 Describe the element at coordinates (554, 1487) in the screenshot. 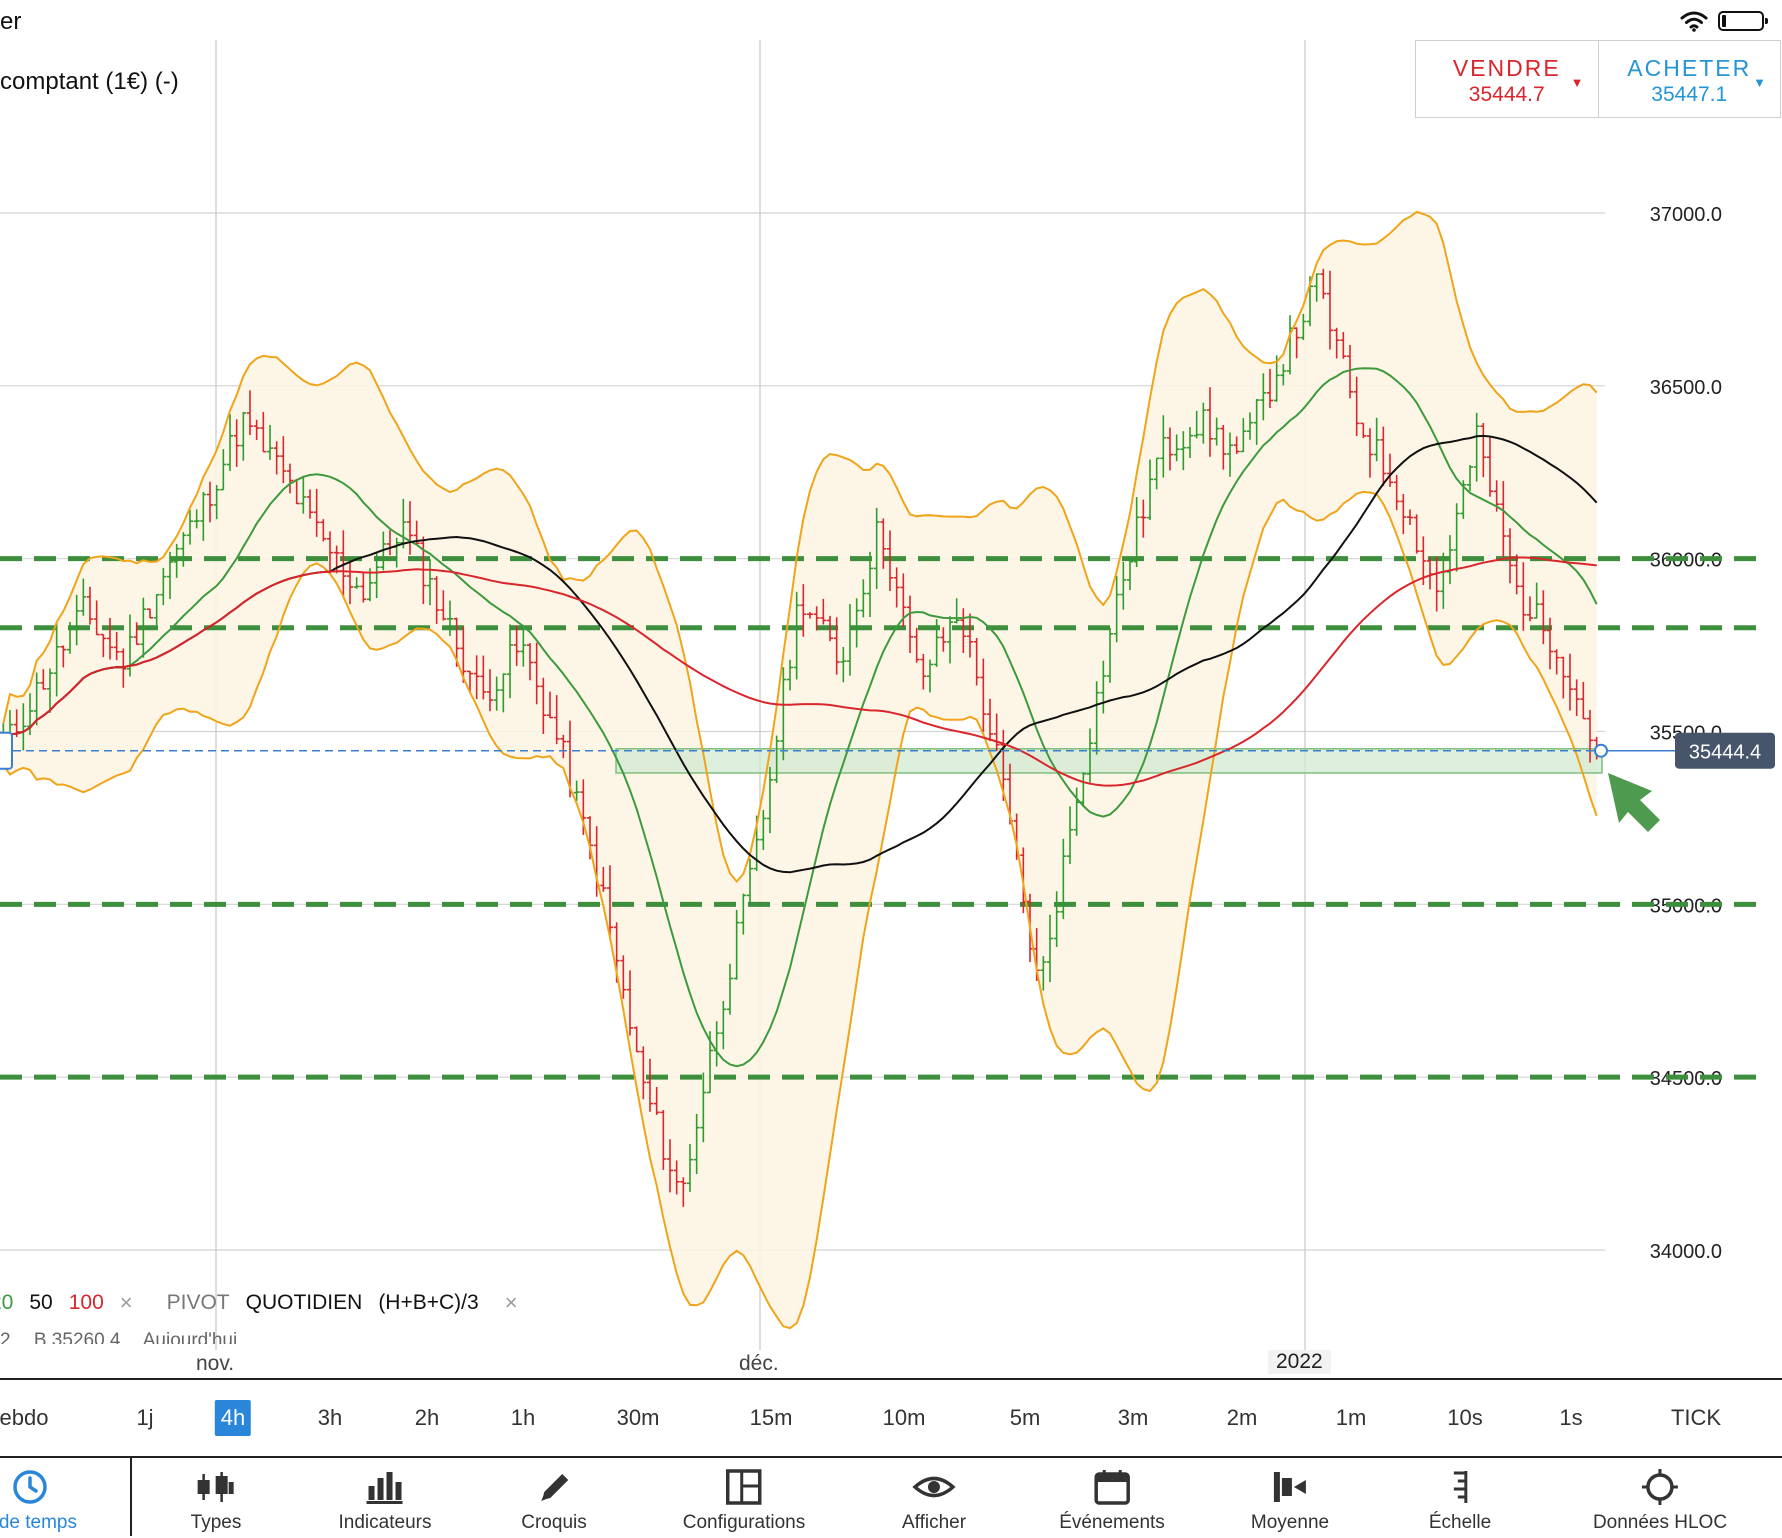

I see `pencil-icon` at that location.